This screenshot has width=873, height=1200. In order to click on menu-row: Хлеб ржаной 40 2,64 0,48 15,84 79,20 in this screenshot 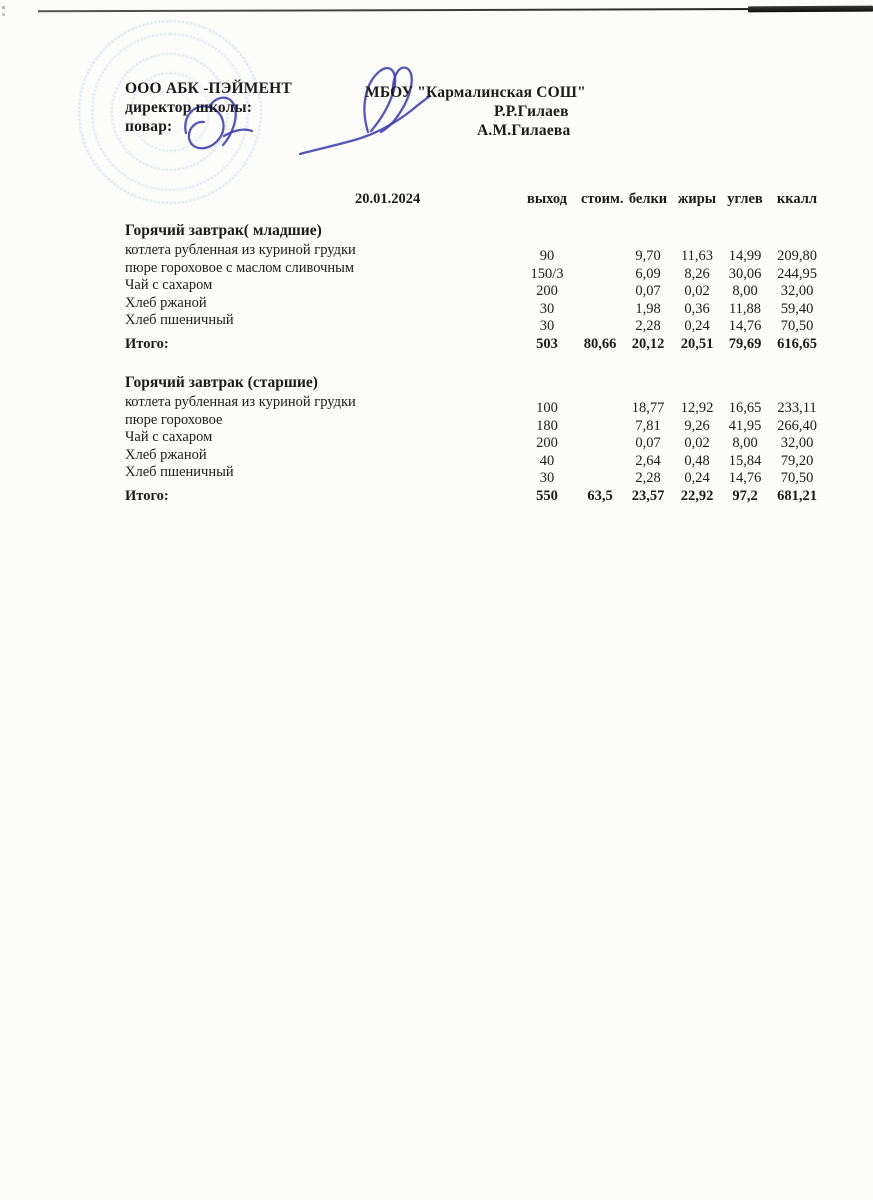, I will do `click(477, 458)`.